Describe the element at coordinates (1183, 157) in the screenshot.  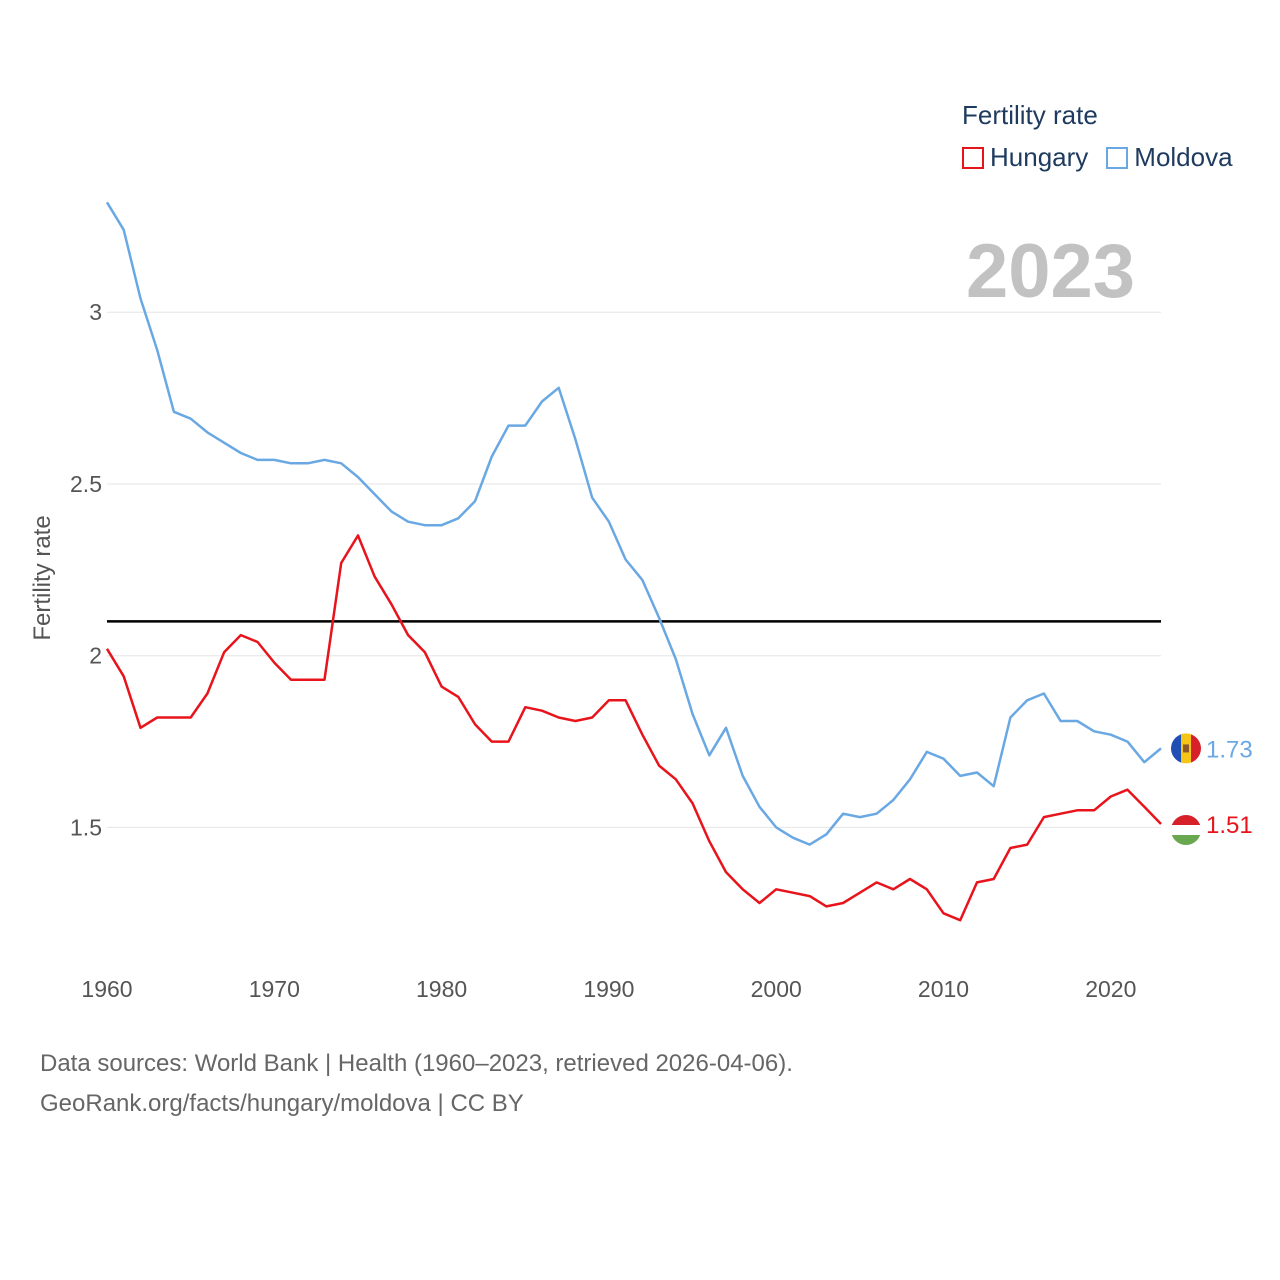
I see `legend-label-moldova: Moldova` at that location.